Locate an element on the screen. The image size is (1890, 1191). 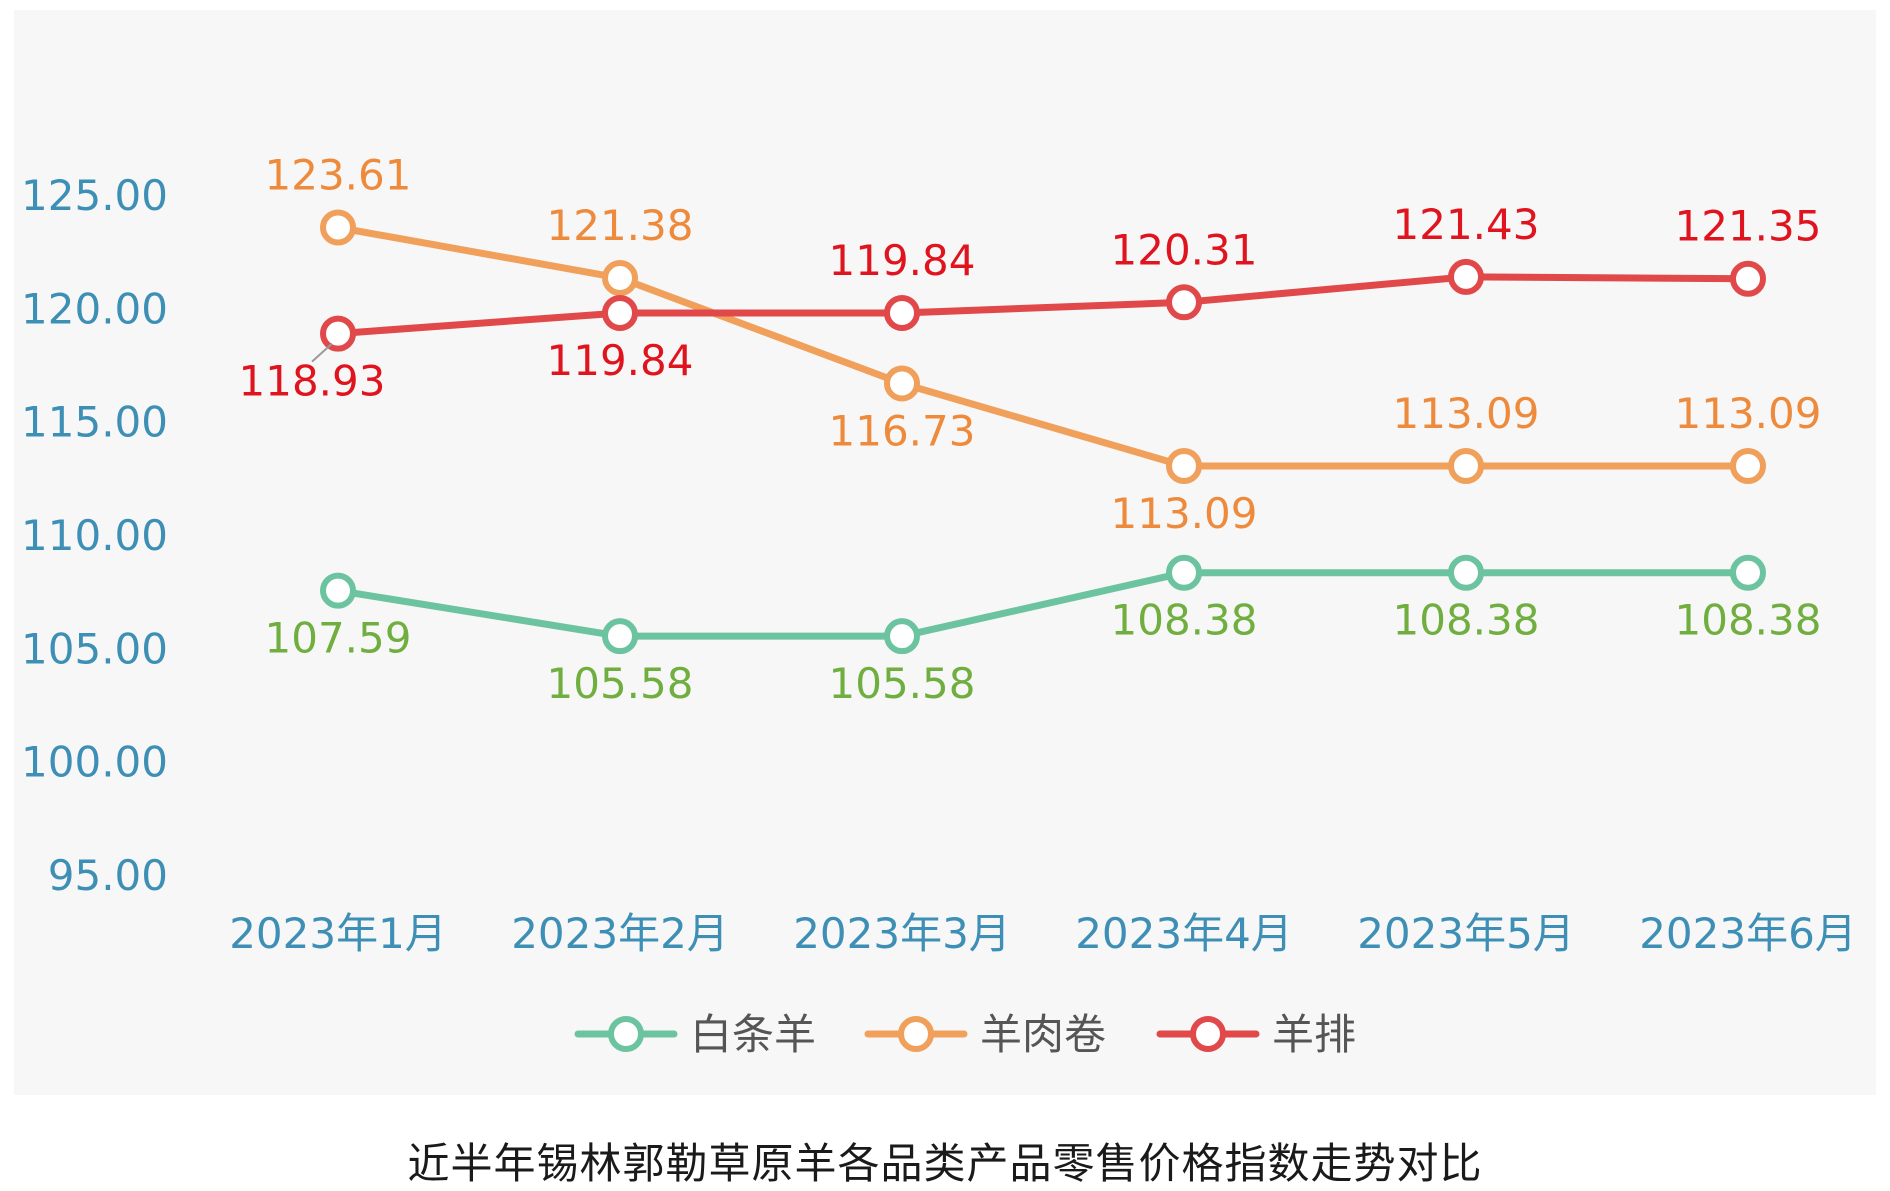
legend-label: 羊肉卷 is located at coordinates (1043, 1034).